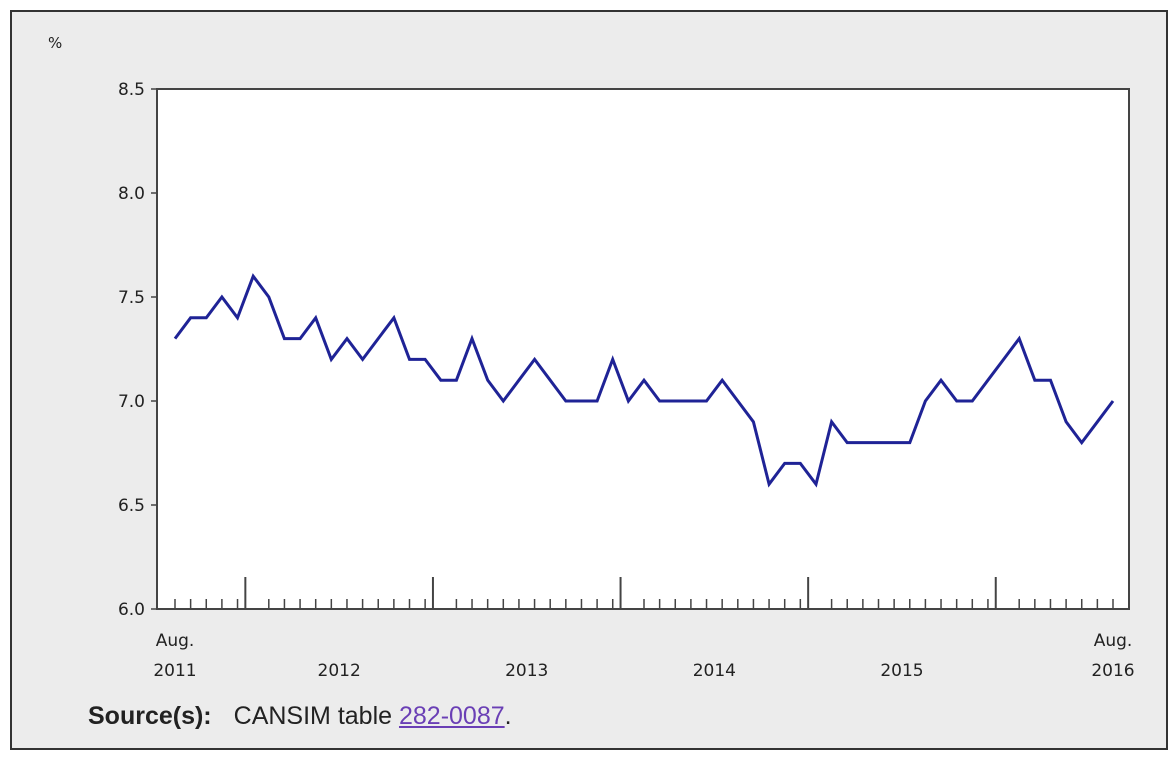 The width and height of the screenshot is (1176, 762). Describe the element at coordinates (714, 671) in the screenshot. I see `x-year-label: 2014` at that location.